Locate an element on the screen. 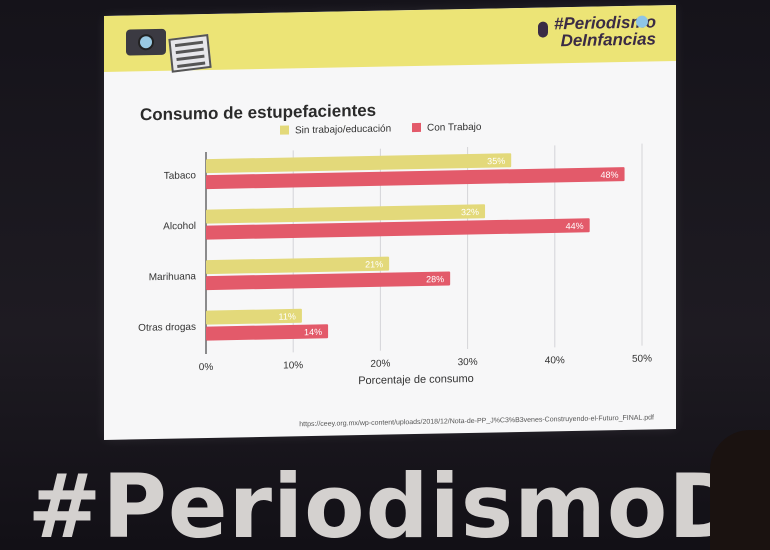 The height and width of the screenshot is (550, 770). stage-hashtag-letters: #PeriodismoD is located at coordinates (385, 507).